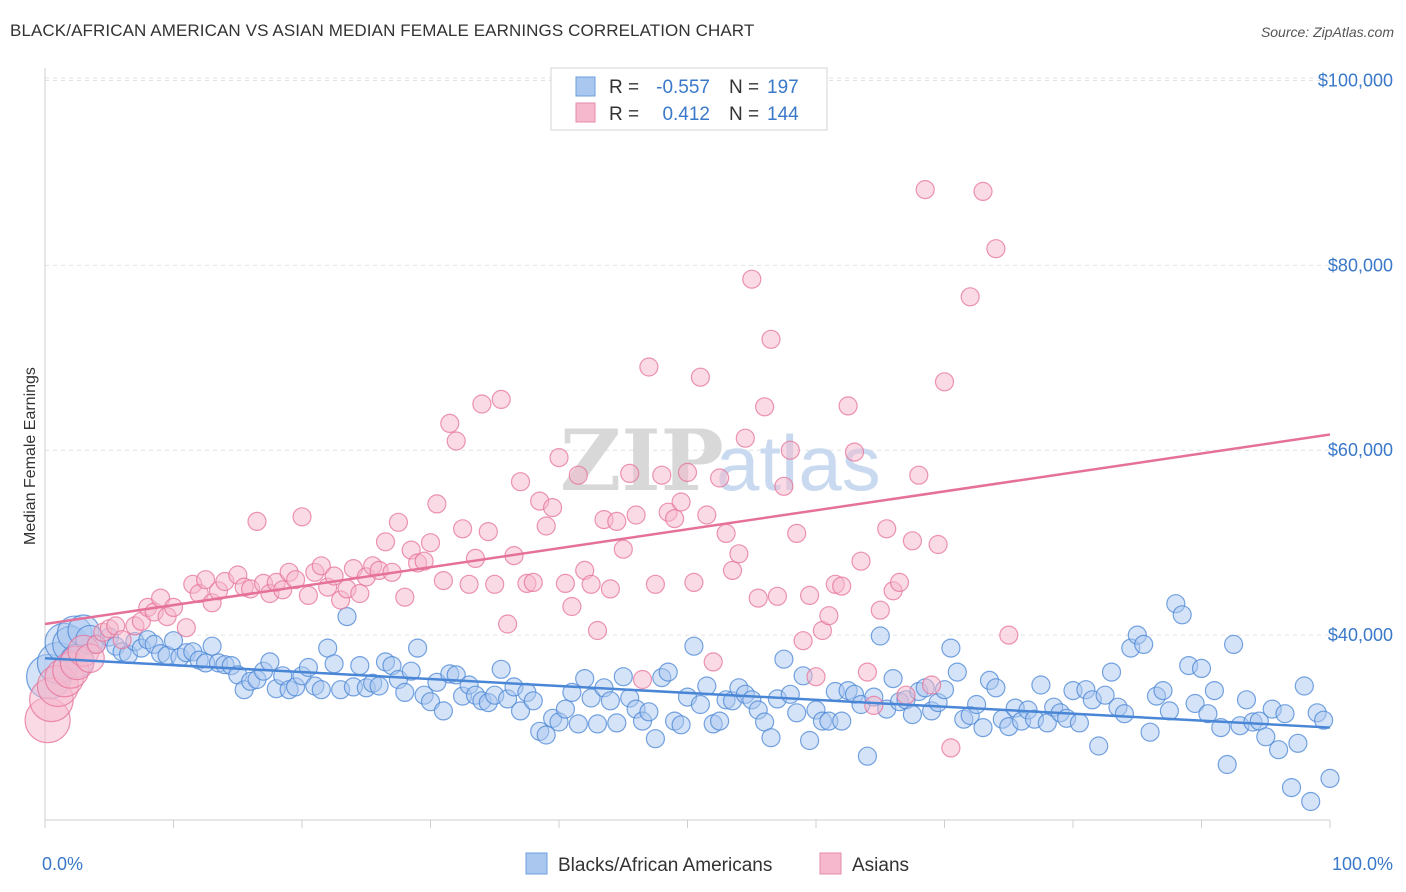 This screenshot has width=1406, height=892. I want to click on watermark-zip: ZIP, so click(642, 460).